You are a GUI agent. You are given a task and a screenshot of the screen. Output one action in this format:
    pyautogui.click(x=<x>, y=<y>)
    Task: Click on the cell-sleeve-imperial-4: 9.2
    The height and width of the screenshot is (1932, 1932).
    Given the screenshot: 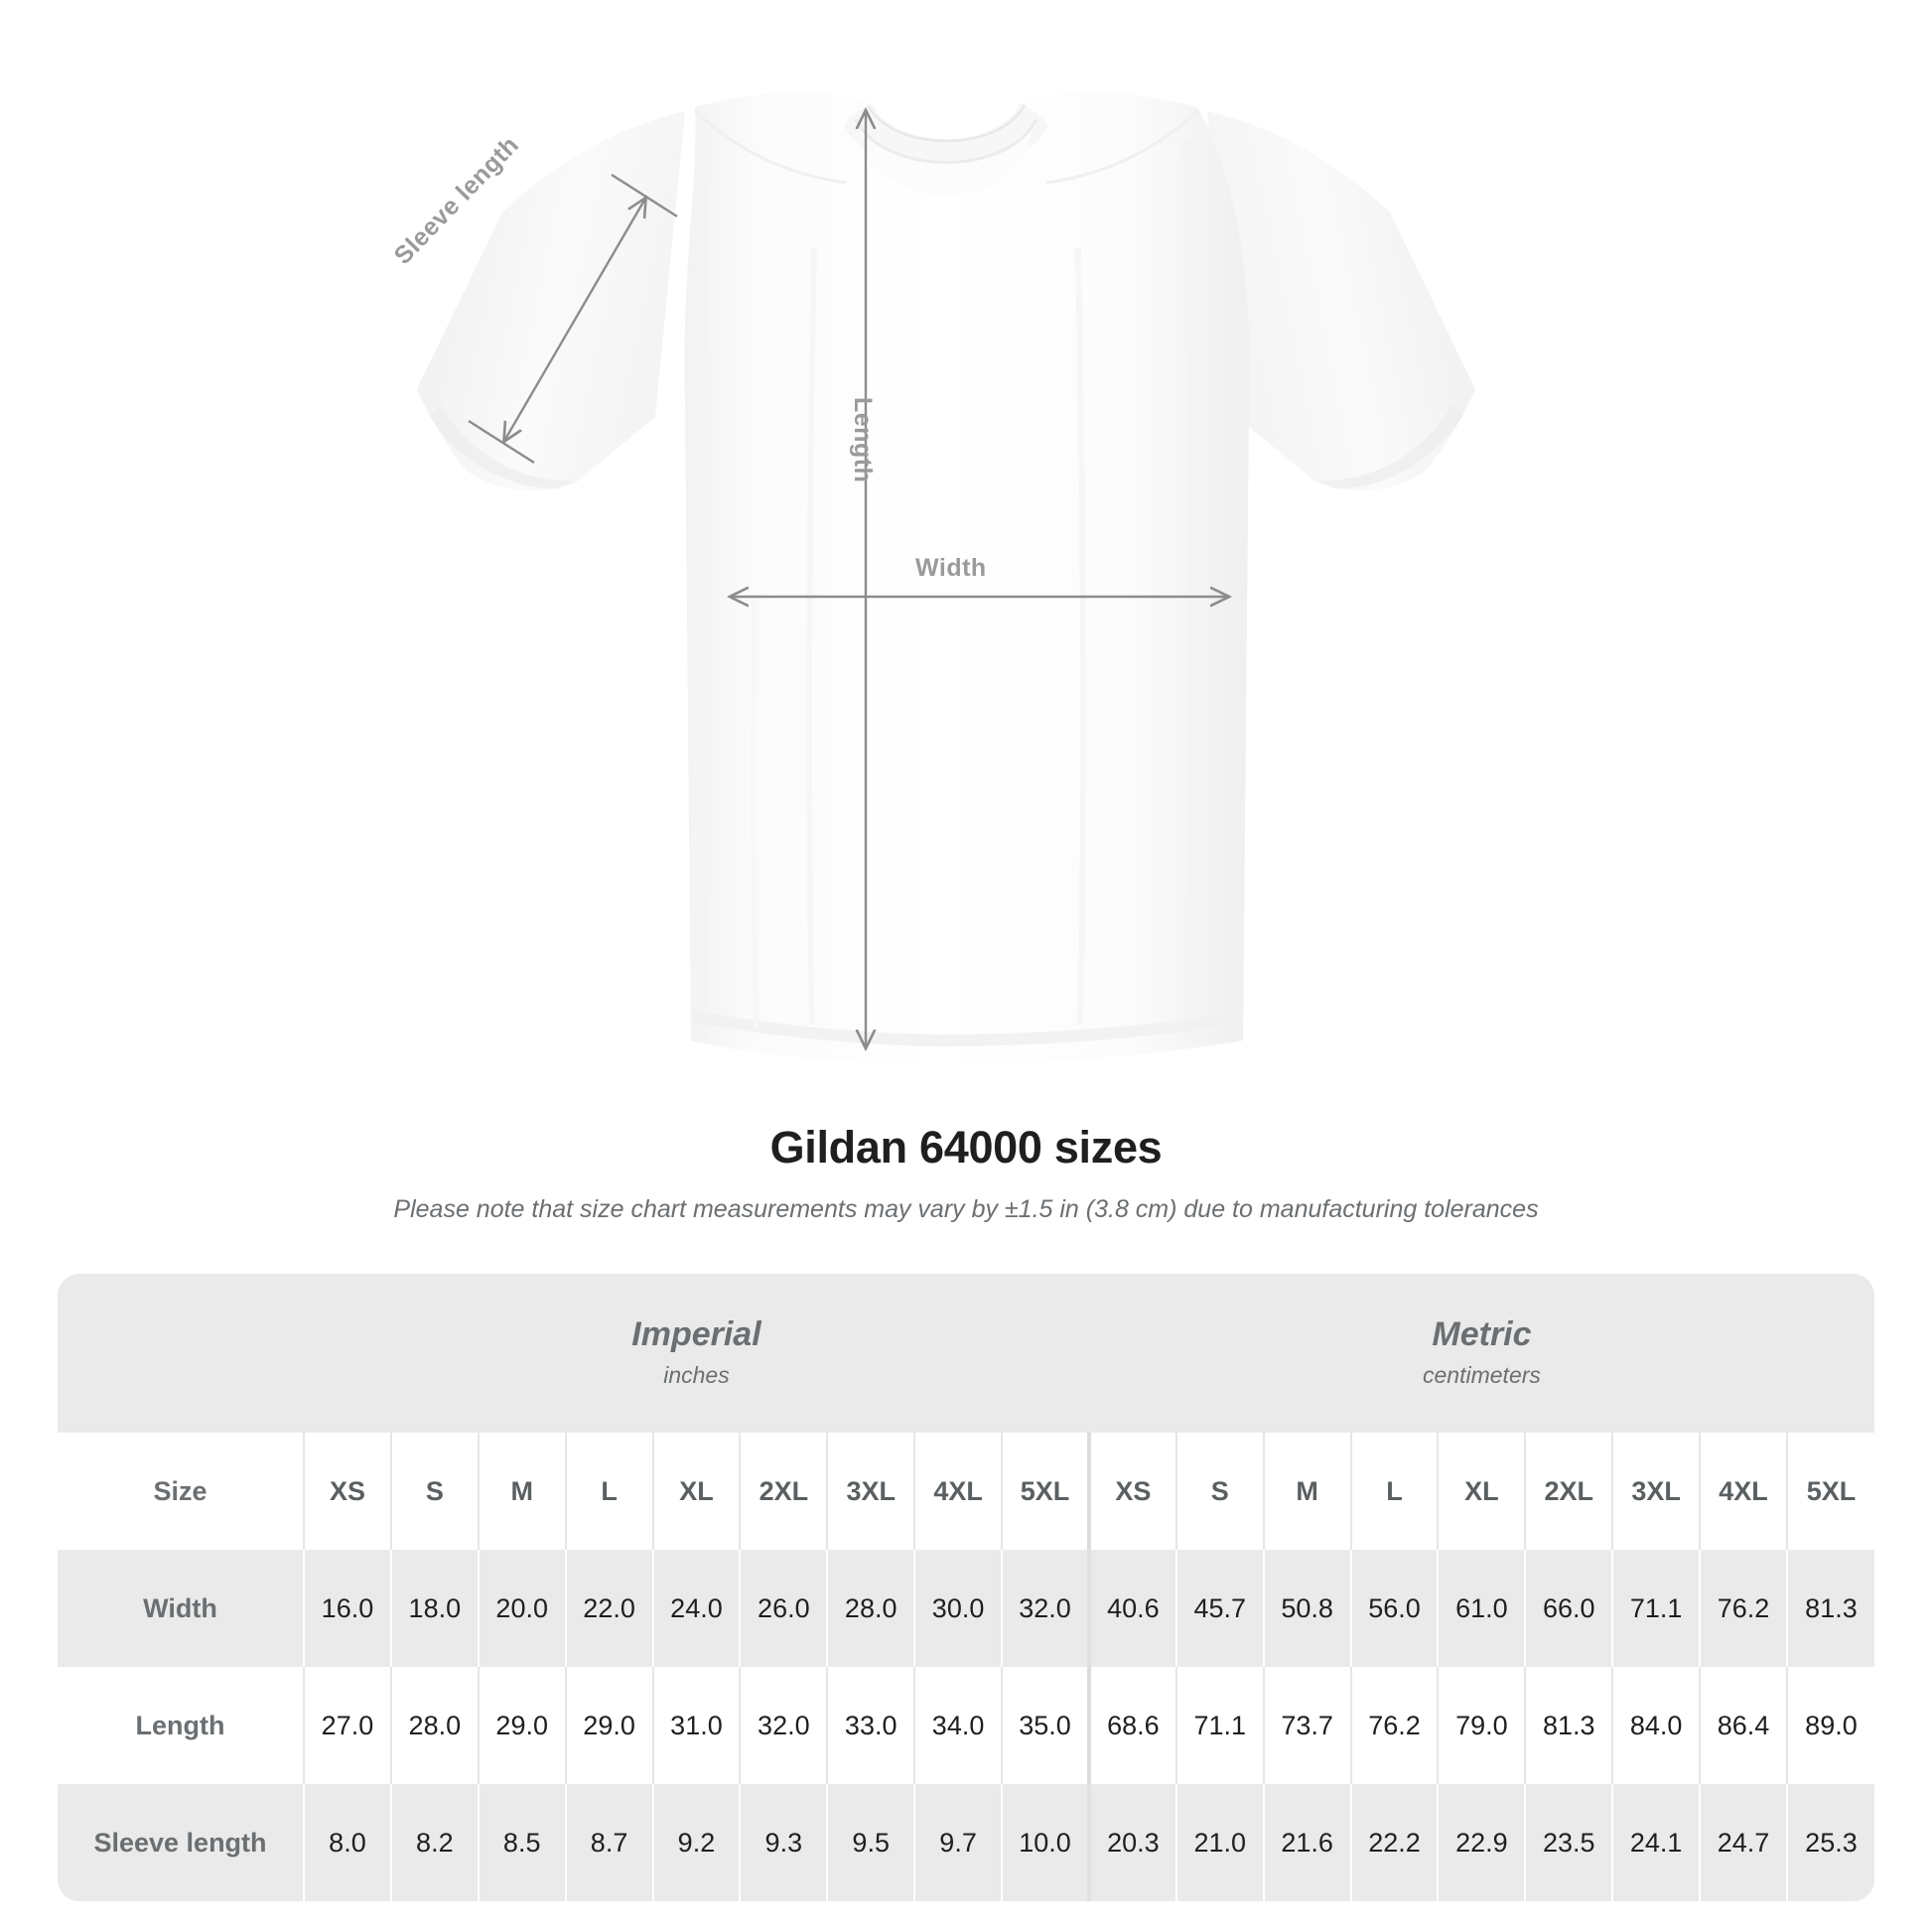 What is the action you would take?
    pyautogui.click(x=696, y=1843)
    